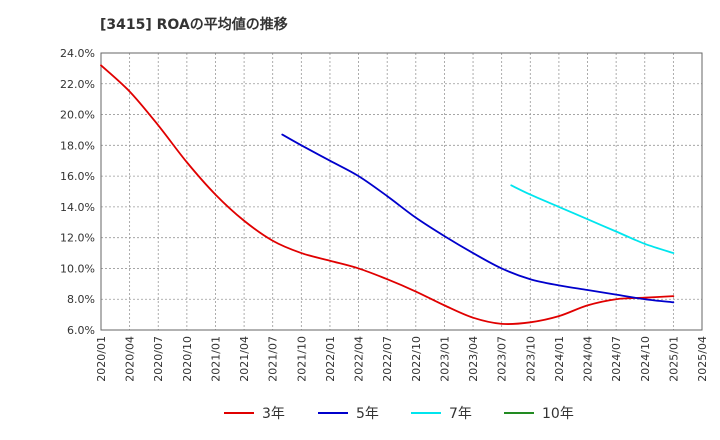  What do you see at coordinates (273, 359) in the screenshot?
I see `x-tick-label: 2021/07` at bounding box center [273, 359].